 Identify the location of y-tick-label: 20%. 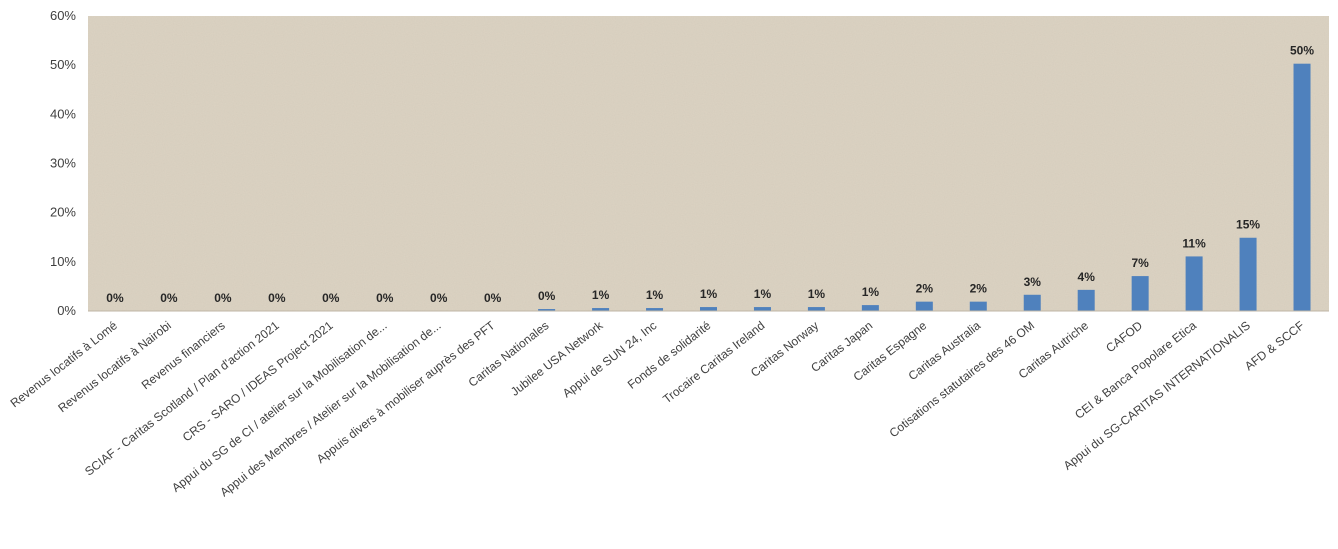
(63, 212).